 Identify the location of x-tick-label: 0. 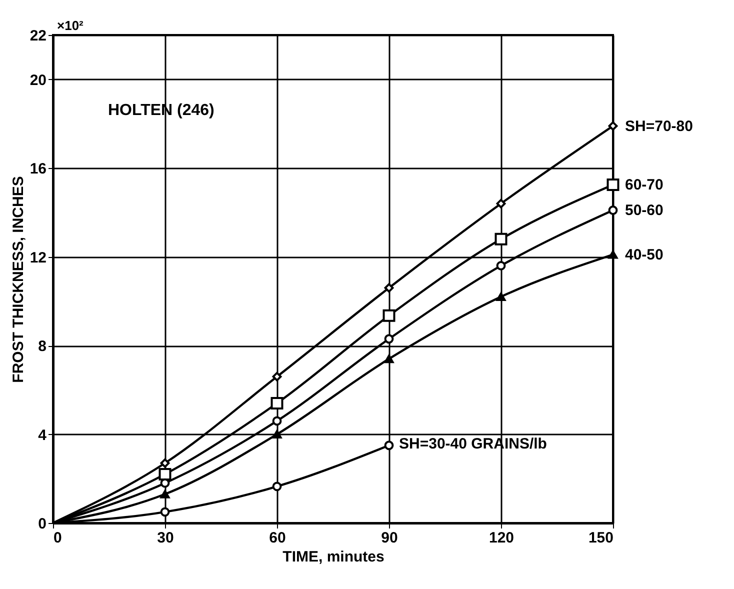
(58, 538).